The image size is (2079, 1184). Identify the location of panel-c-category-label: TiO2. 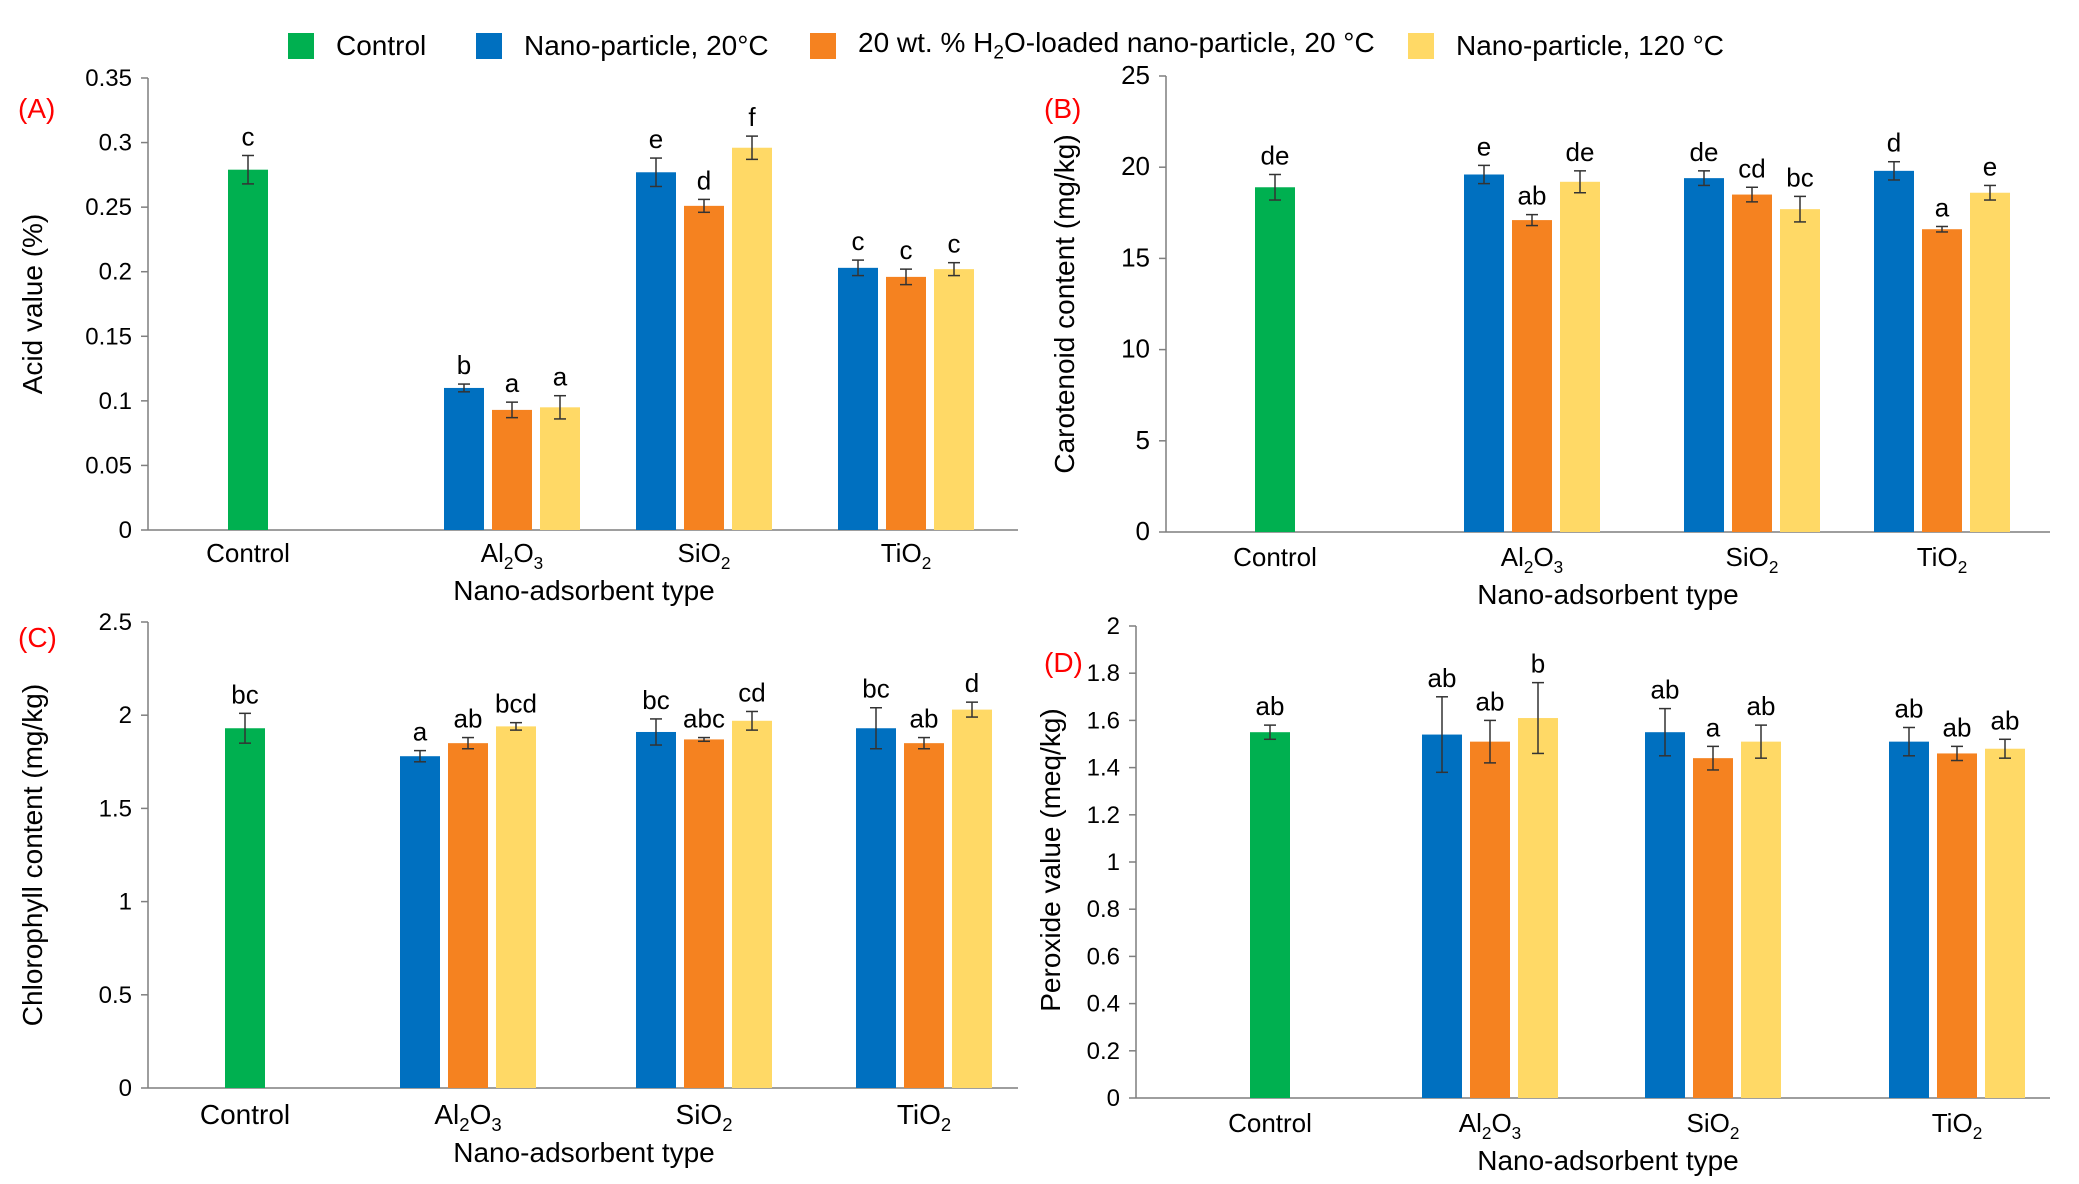
(924, 1117).